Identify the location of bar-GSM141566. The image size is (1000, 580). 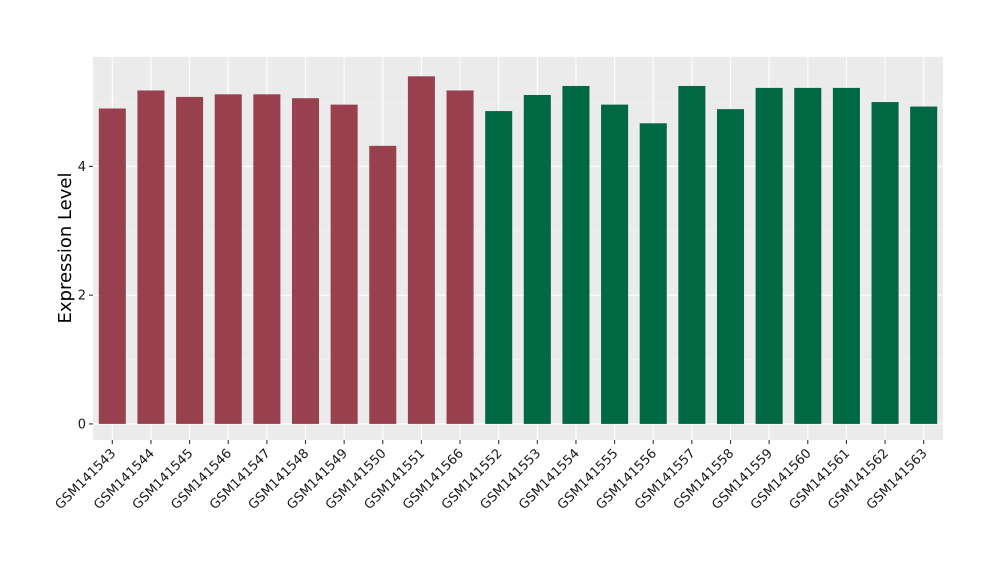
(460, 257).